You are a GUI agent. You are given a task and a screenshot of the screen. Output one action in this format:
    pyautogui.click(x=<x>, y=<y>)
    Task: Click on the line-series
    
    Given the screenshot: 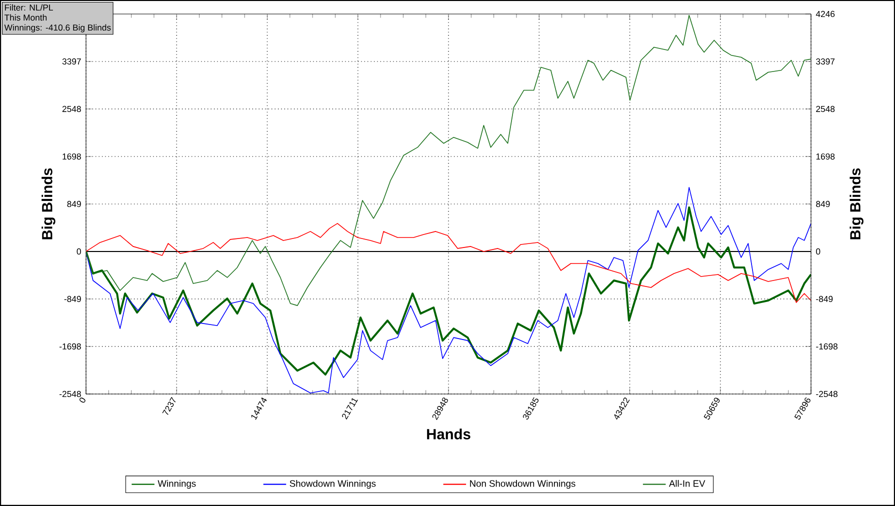 What is the action you would take?
    pyautogui.click(x=448, y=263)
    